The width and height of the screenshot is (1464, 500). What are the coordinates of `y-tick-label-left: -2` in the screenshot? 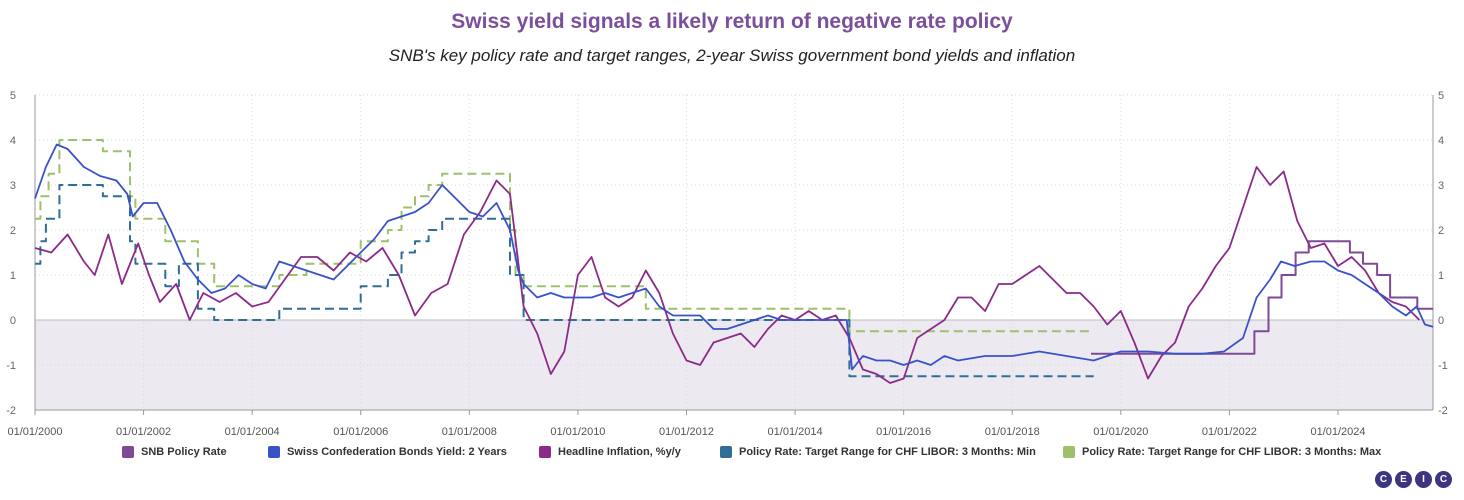 It's located at (11, 411).